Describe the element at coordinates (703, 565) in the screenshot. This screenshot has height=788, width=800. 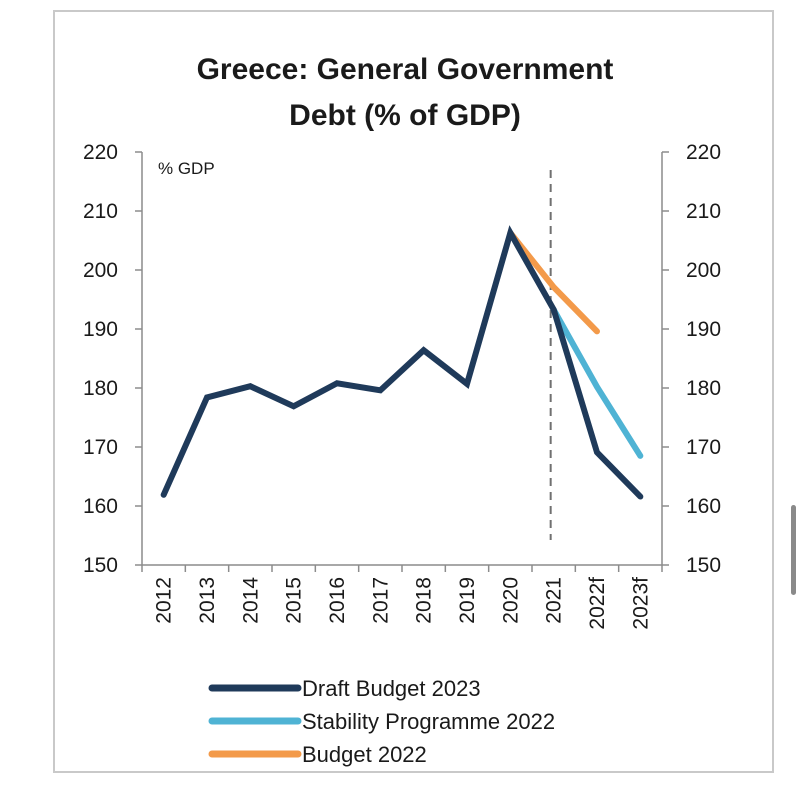
I see `right-y-tick-label: 150` at that location.